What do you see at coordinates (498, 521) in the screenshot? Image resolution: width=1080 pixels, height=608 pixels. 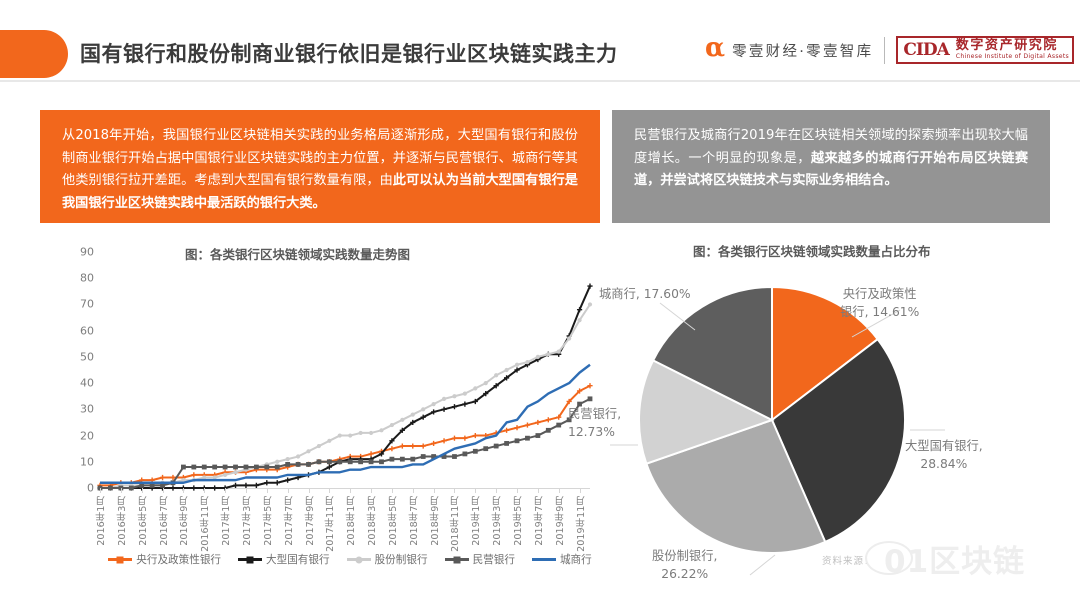 I see `x-axis-label: 2019年3月` at bounding box center [498, 521].